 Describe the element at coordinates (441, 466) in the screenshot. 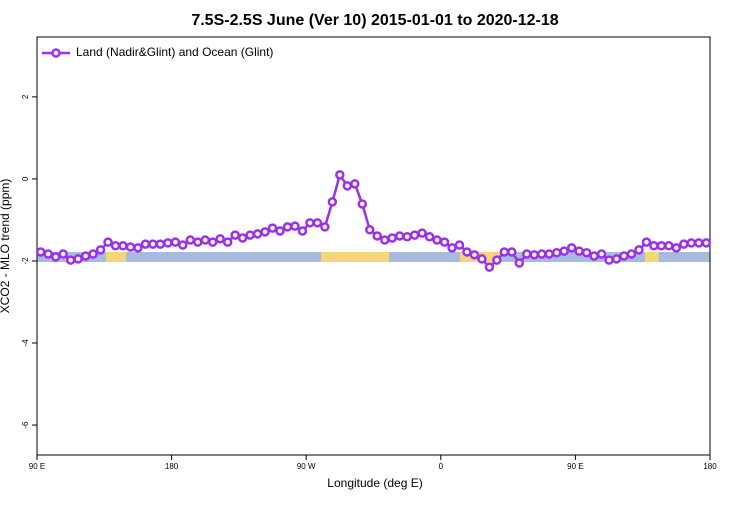

I see `x-tick-label: 0` at that location.